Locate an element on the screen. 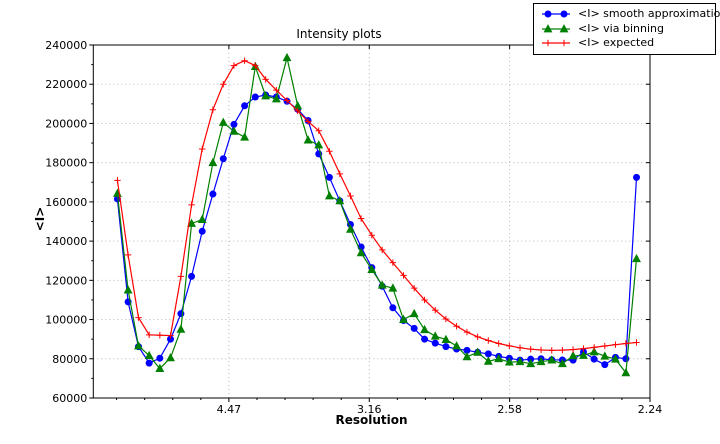 The image size is (720, 444). y-tick-label: 100000 is located at coordinates (66, 320).